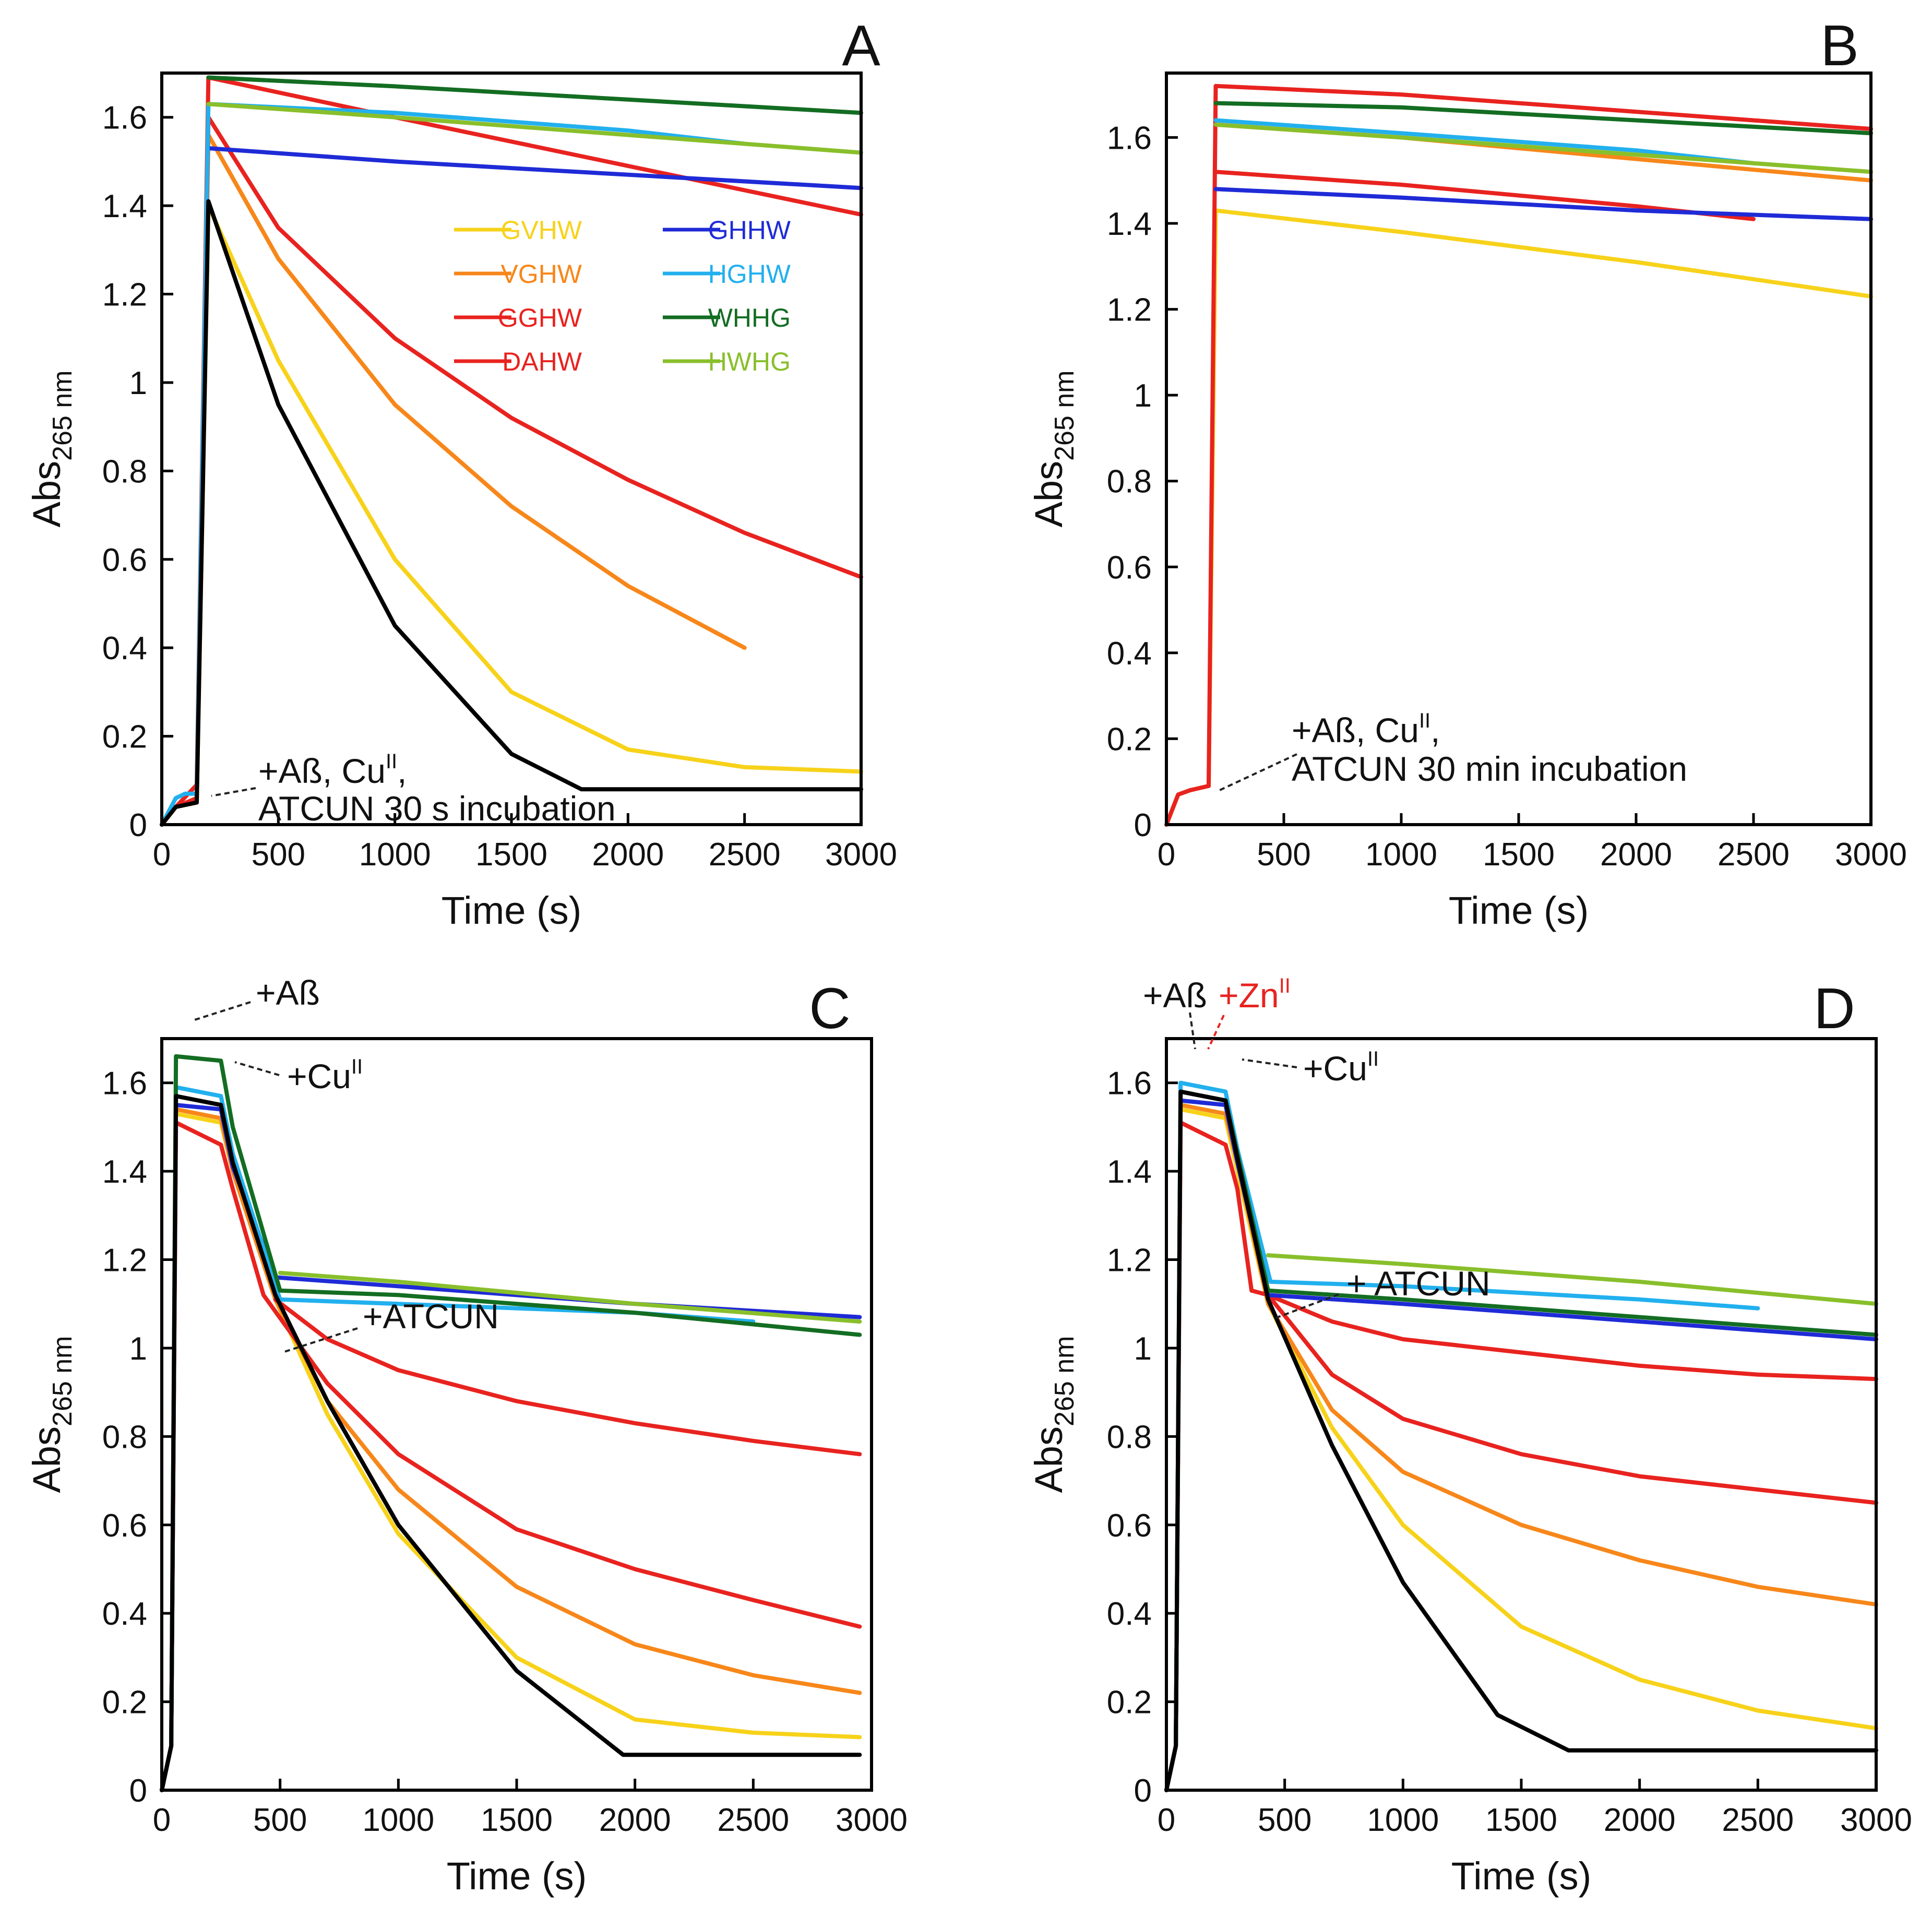 This screenshot has height=1917, width=1932. What do you see at coordinates (1490, 769) in the screenshot?
I see `annotation-b1-line2: ATCUN 30 min incubation` at bounding box center [1490, 769].